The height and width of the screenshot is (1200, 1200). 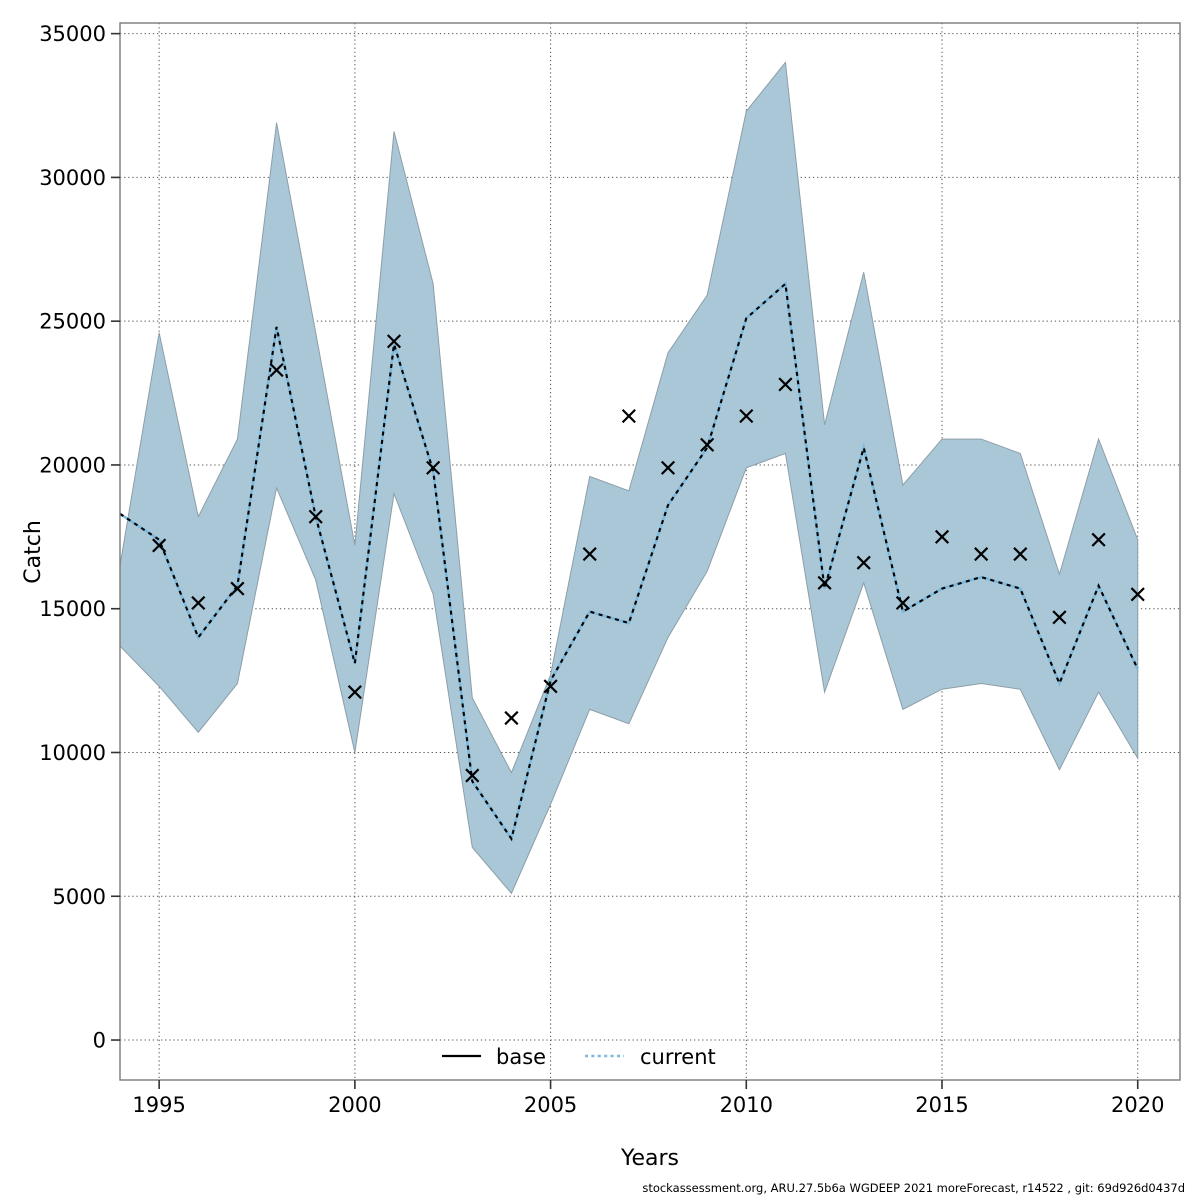 I want to click on y-tick-label: 25000, so click(x=72, y=322).